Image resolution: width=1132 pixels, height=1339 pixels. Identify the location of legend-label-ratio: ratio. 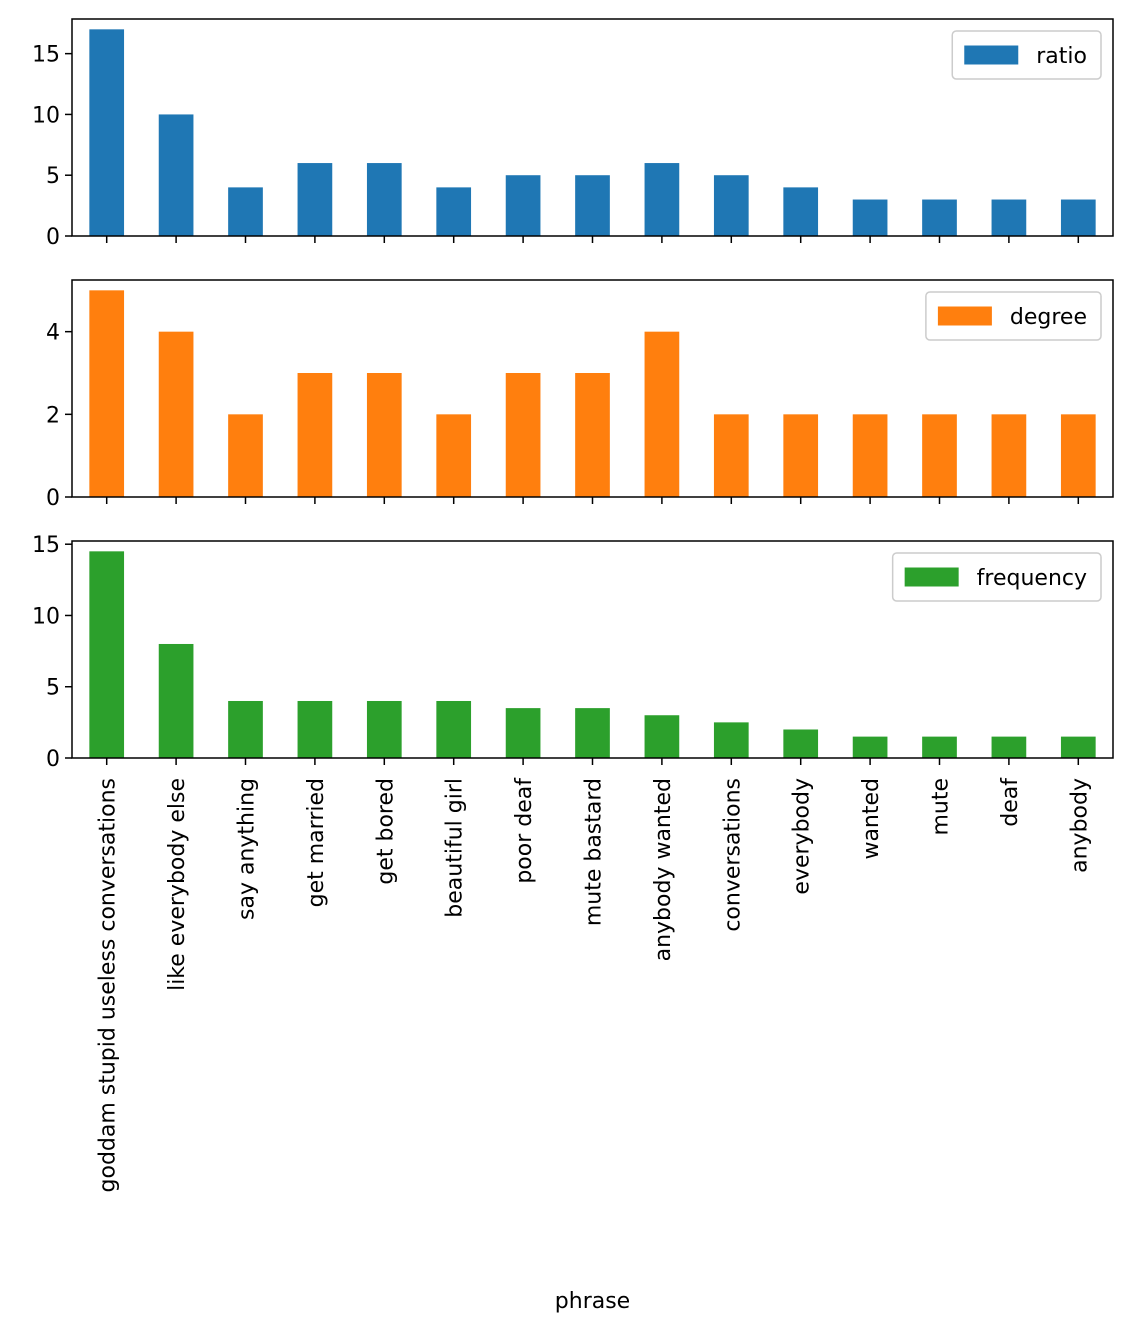
(1061, 56).